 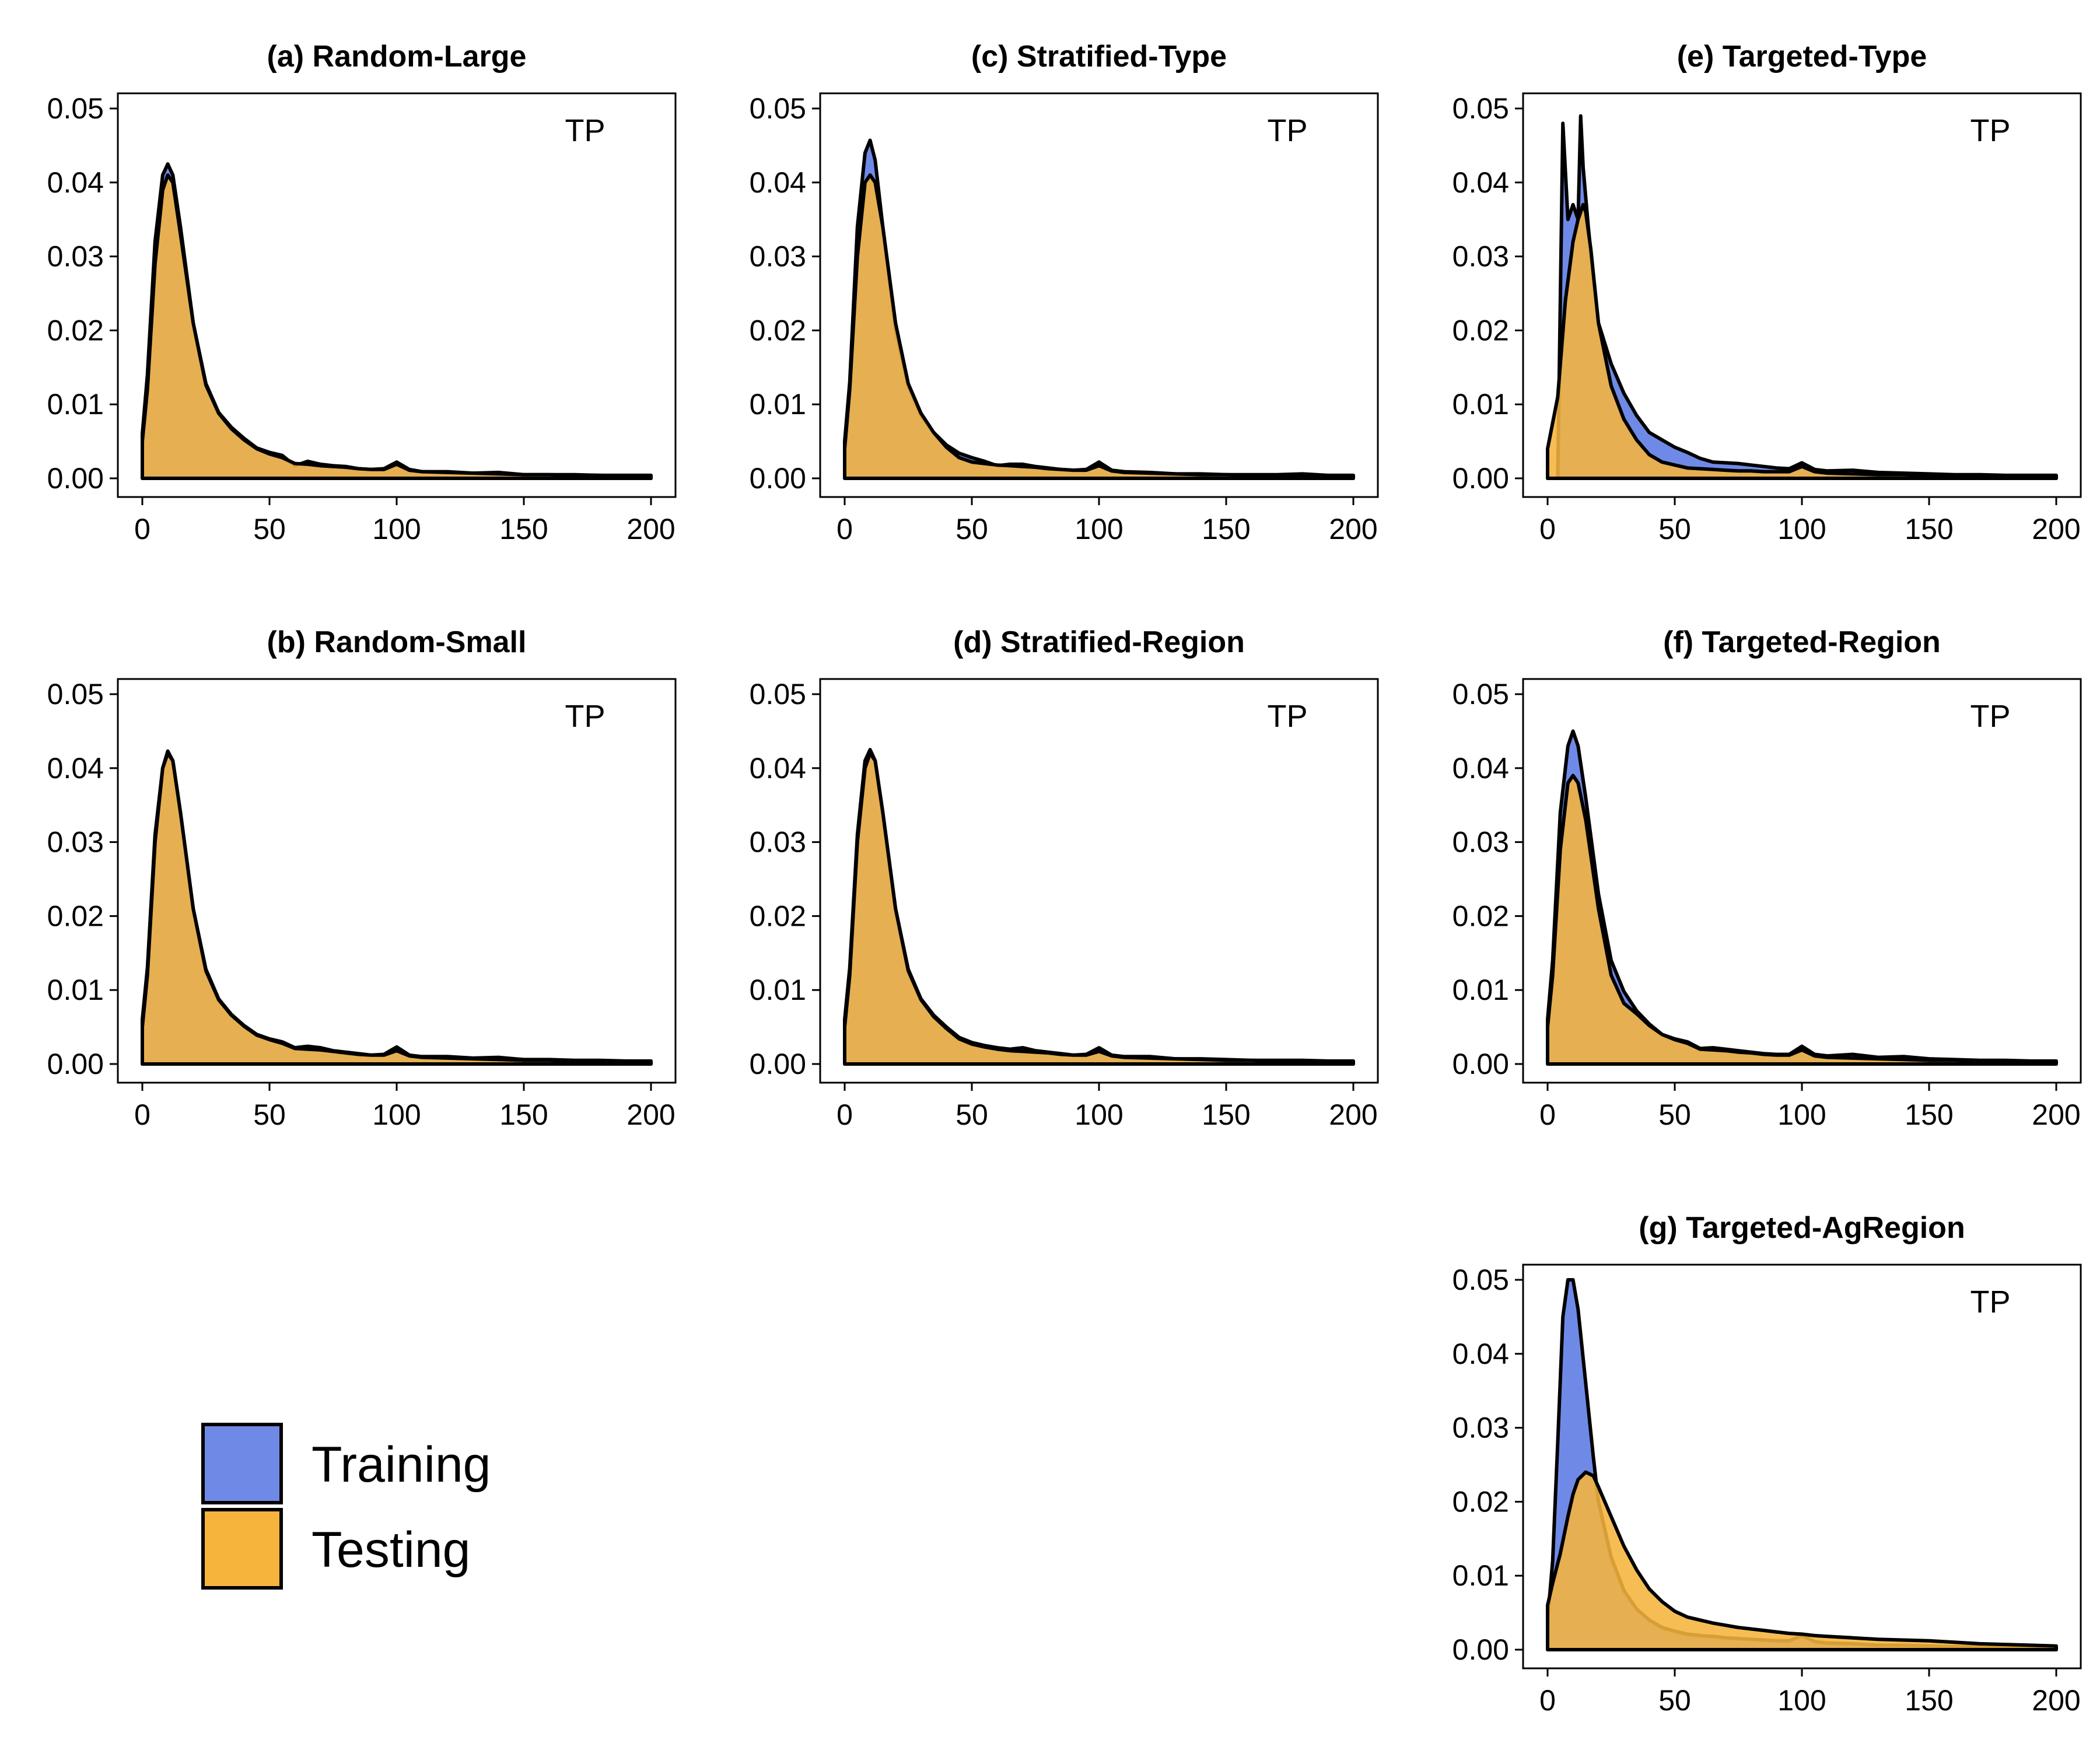 I want to click on panel-title: (d) Stratified-Region, so click(x=1099, y=642).